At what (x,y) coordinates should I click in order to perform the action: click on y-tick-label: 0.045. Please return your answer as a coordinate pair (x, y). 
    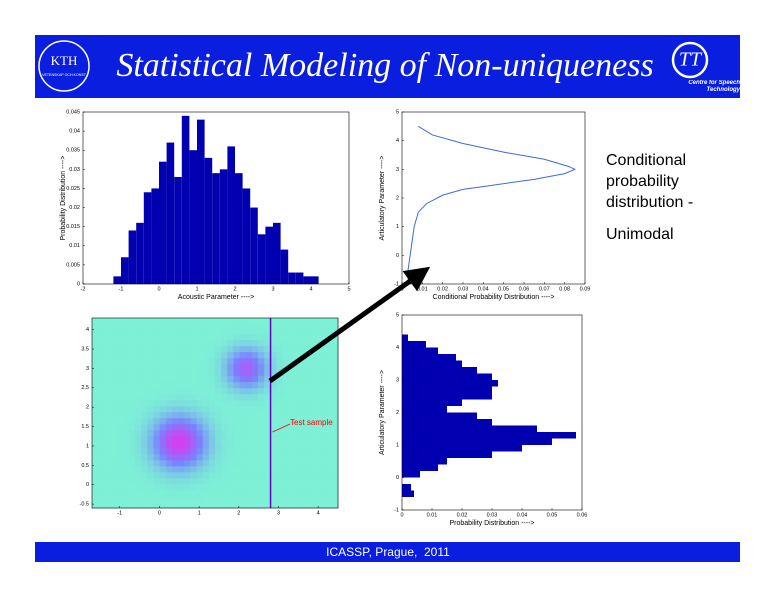
    Looking at the image, I should click on (73, 112).